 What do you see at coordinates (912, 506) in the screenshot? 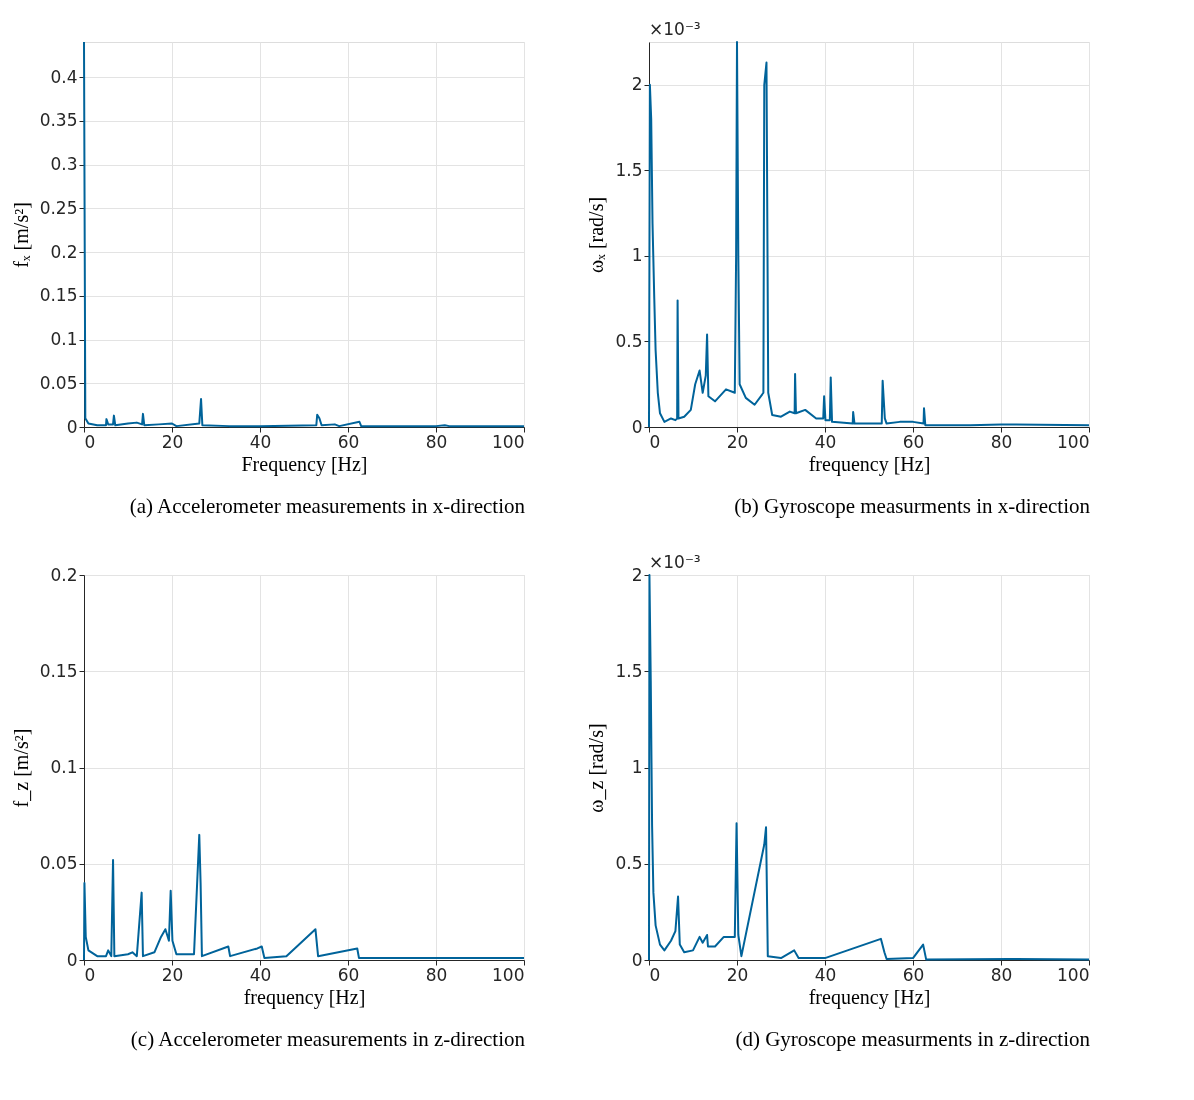
I see `text: (b) Gyroscope measurments in x-direction` at bounding box center [912, 506].